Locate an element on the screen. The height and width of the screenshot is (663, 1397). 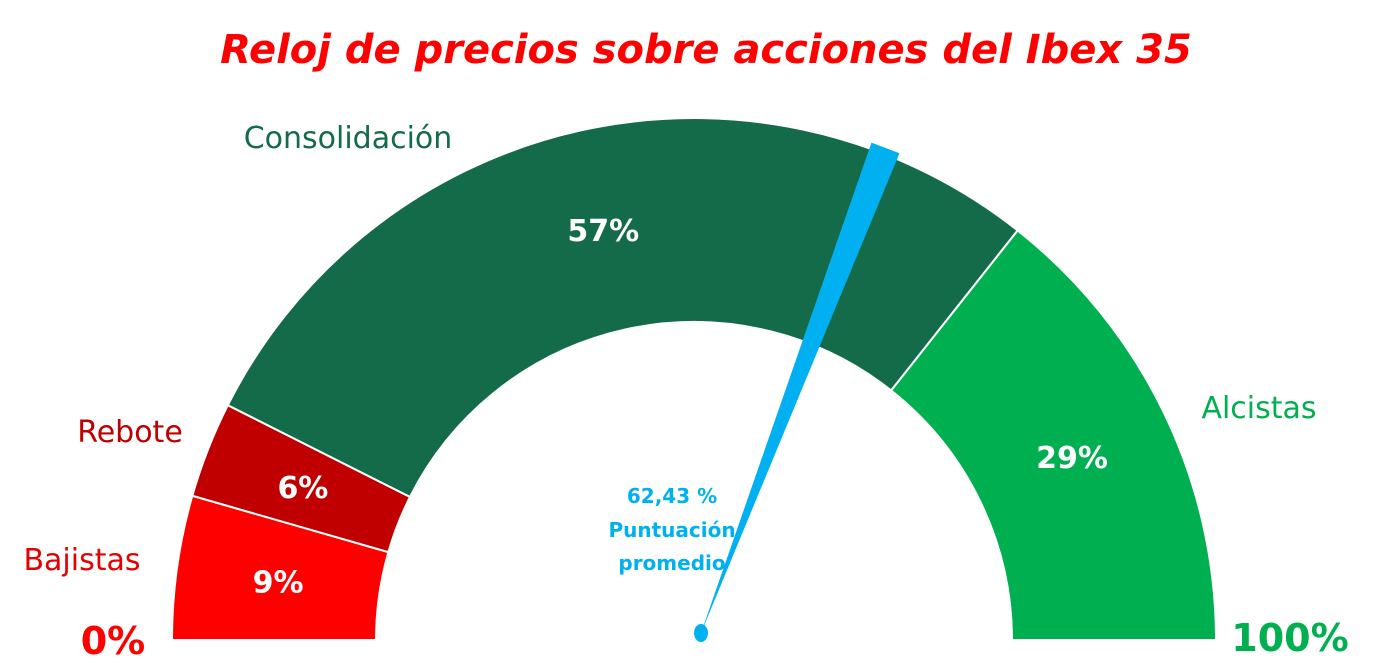
segment-name-label: Rebote is located at coordinates (130, 432).